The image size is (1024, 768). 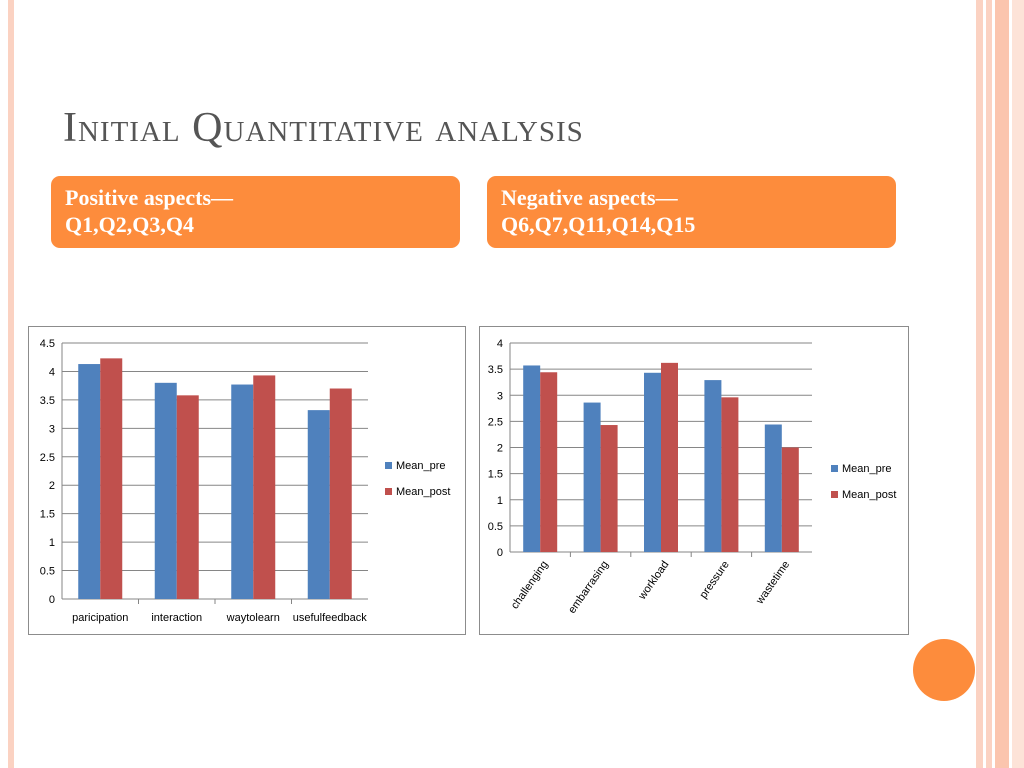 I want to click on x-tick-label: paricipation, so click(x=100, y=618).